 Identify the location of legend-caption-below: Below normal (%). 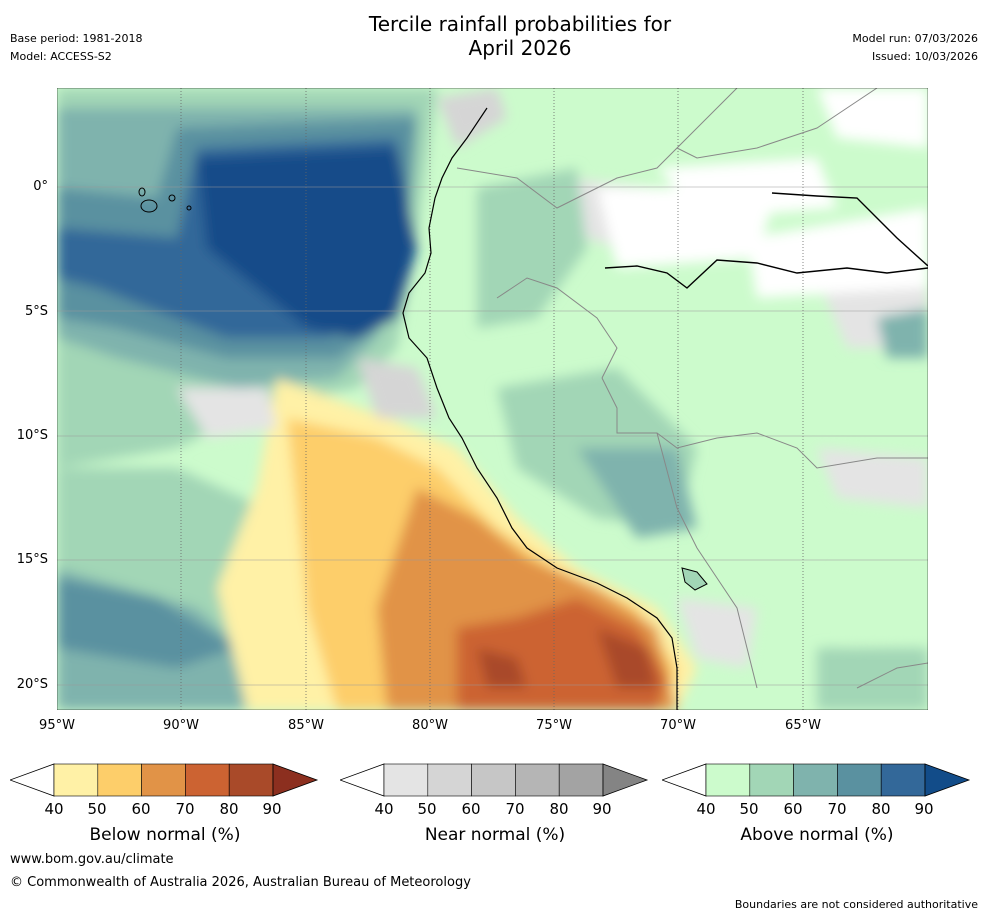
(165, 835).